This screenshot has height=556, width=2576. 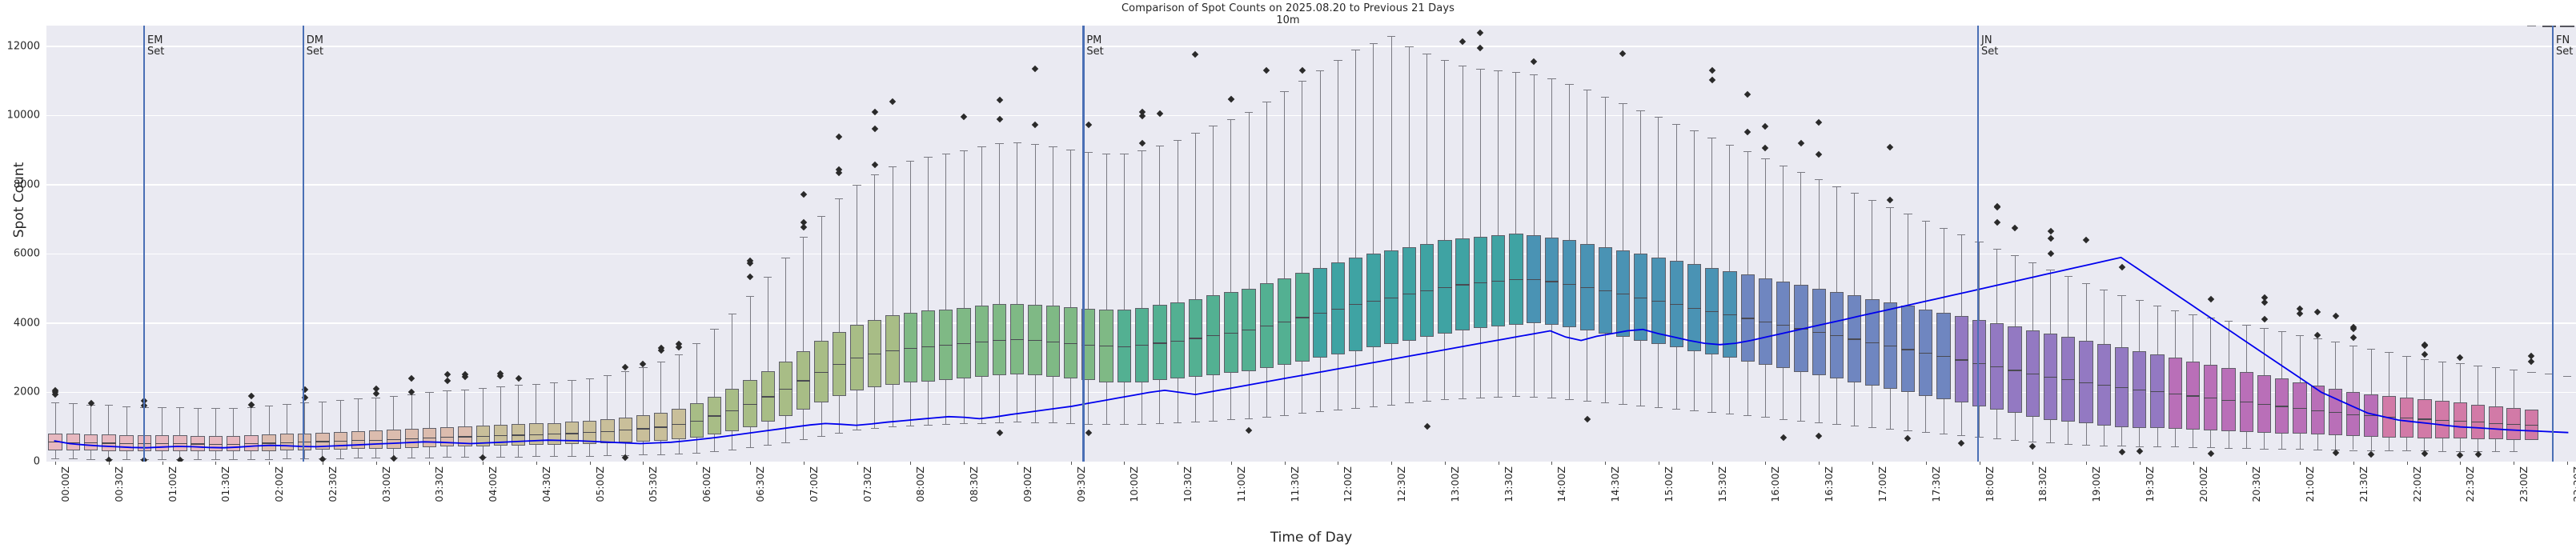 I want to click on annotation-label-em: EM Set, so click(x=156, y=46).